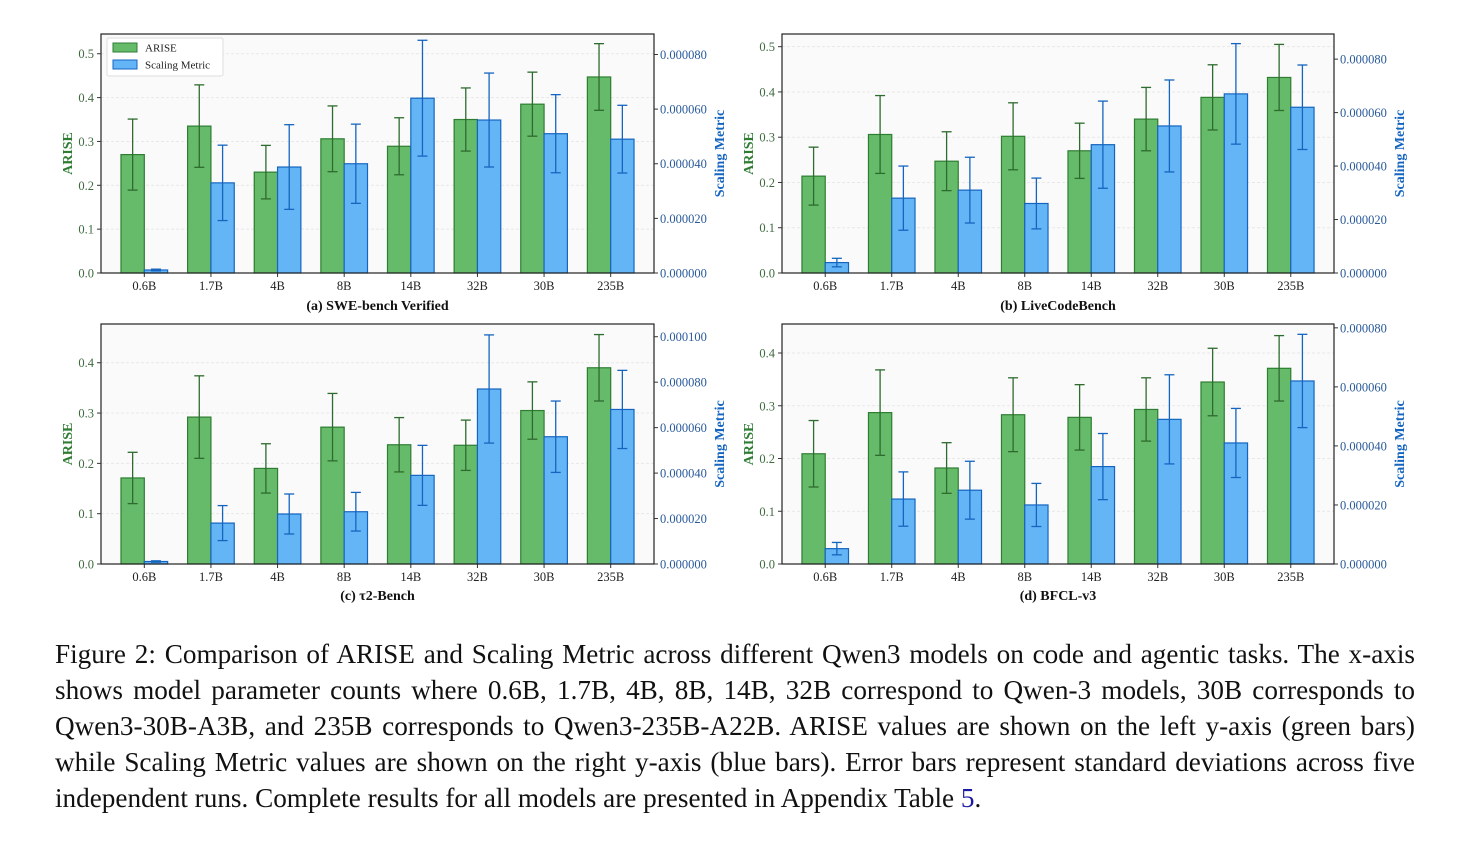  I want to click on panel-title: (b) LiveCodeBench, so click(1058, 306).